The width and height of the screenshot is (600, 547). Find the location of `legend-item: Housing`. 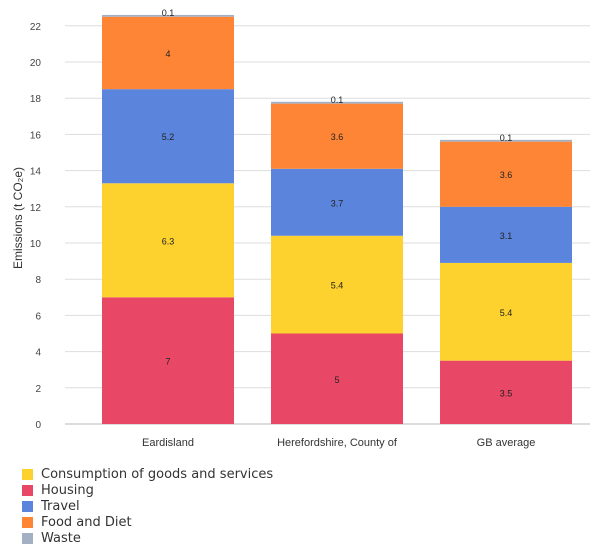

legend-item: Housing is located at coordinates (147, 490).